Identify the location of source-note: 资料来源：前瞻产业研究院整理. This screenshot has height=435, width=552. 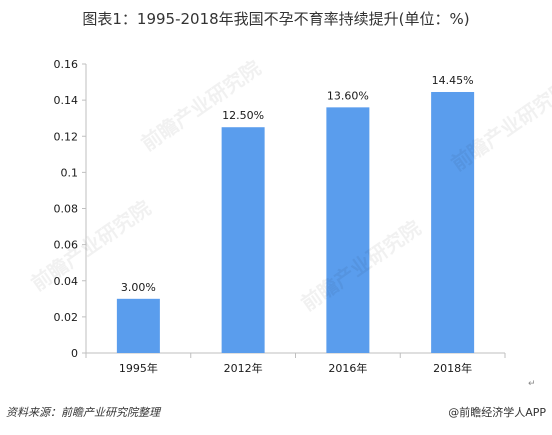
(83, 412).